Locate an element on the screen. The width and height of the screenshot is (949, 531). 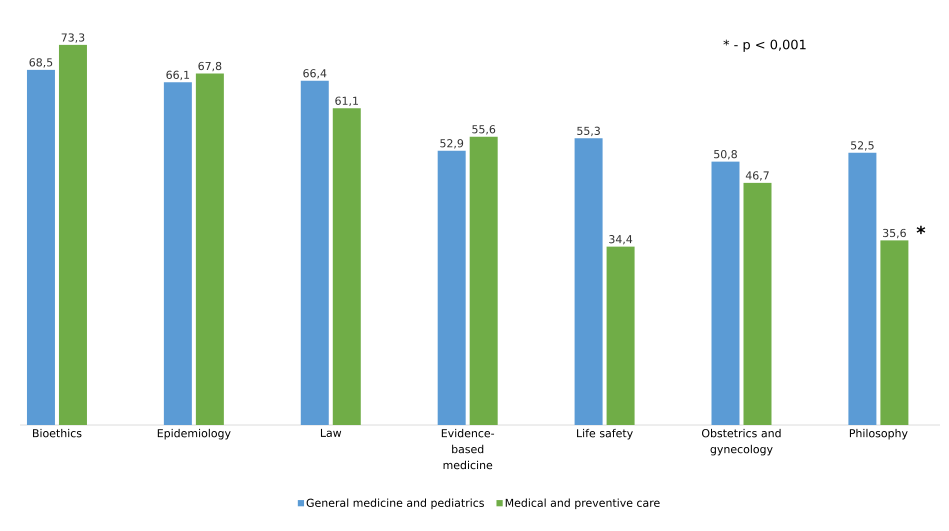
legend-label: Medical and preventive care is located at coordinates (583, 504).